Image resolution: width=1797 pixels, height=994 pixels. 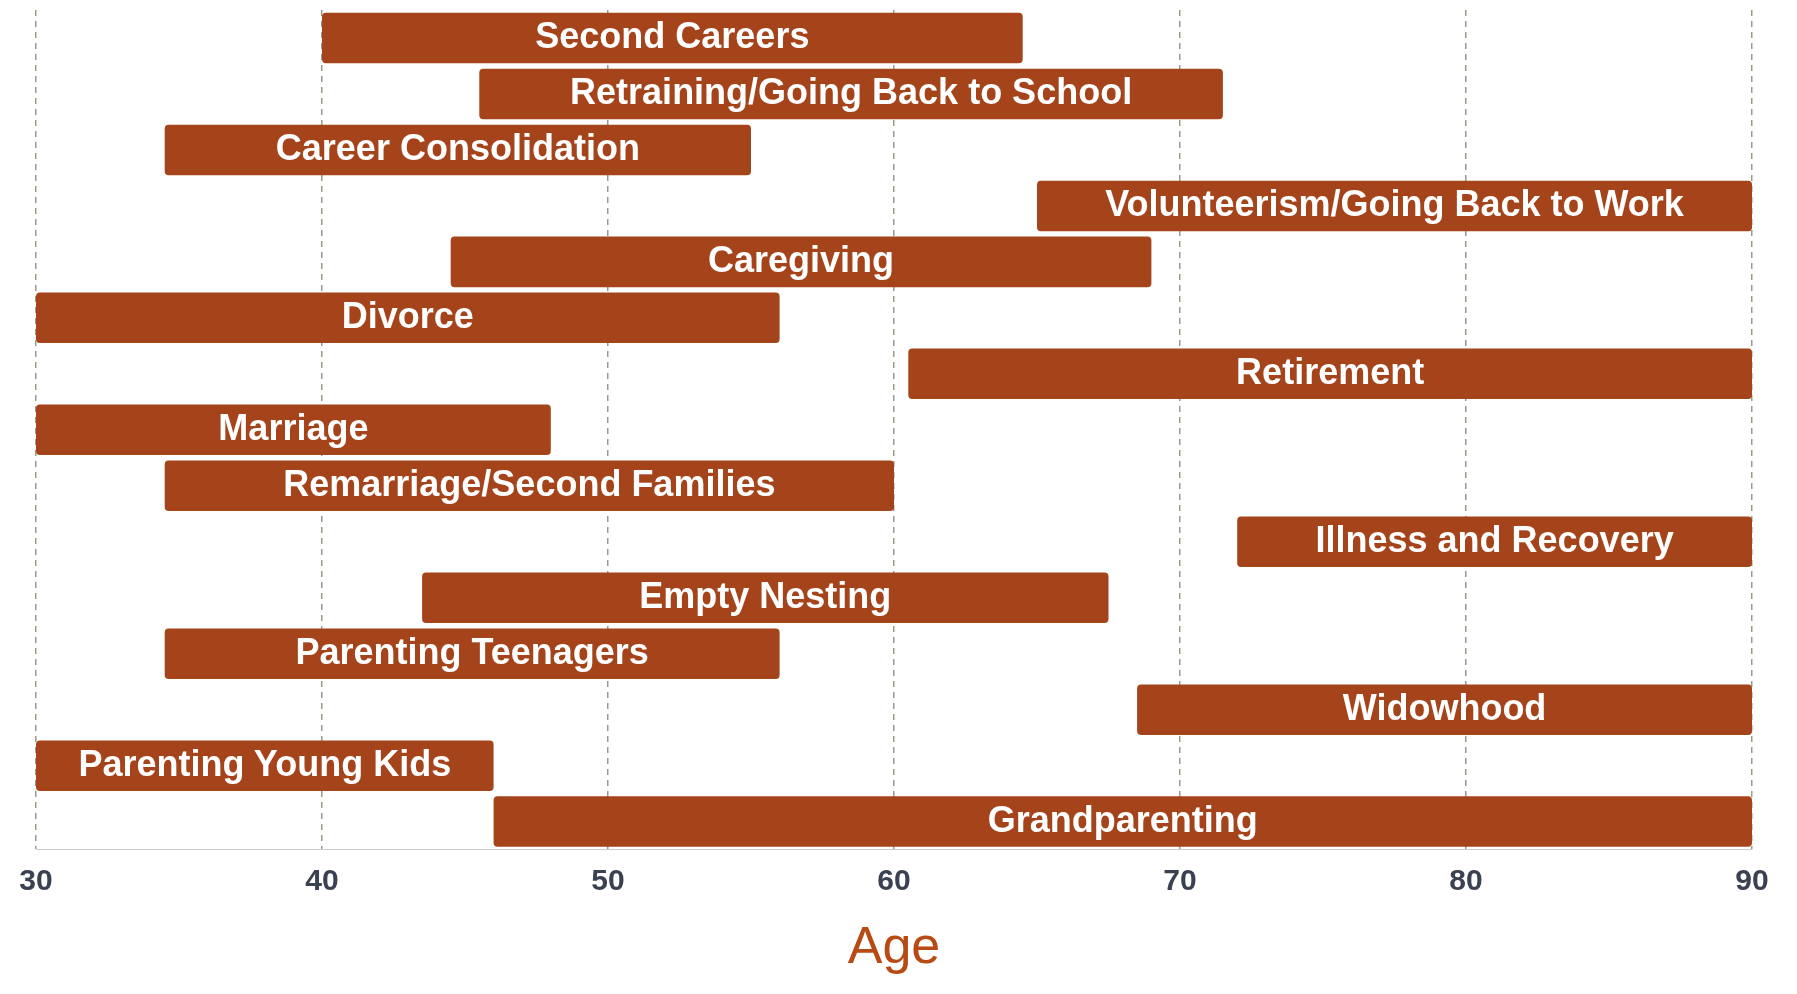 I want to click on x-tick-label: 90, so click(x=1752, y=879).